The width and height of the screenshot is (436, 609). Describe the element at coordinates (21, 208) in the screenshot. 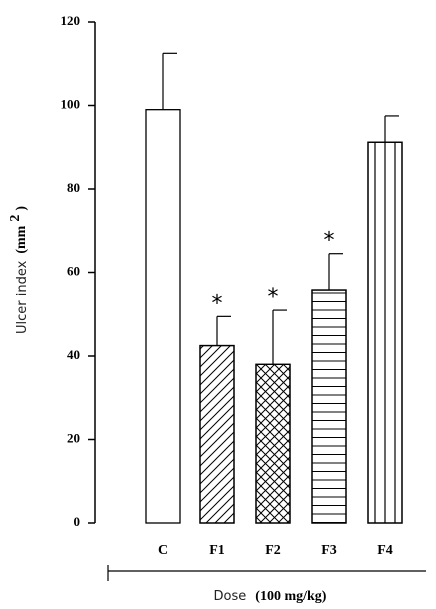

I see `y-axis-label-close: )` at that location.